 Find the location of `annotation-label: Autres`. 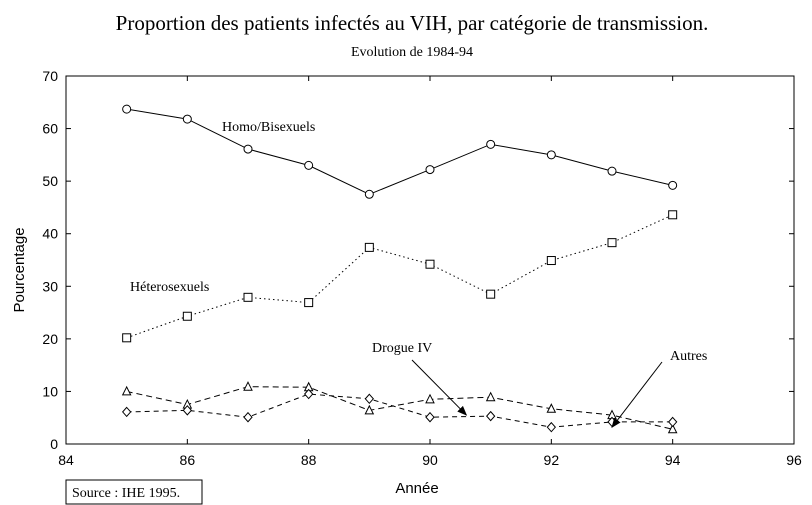

annotation-label: Autres is located at coordinates (688, 356).